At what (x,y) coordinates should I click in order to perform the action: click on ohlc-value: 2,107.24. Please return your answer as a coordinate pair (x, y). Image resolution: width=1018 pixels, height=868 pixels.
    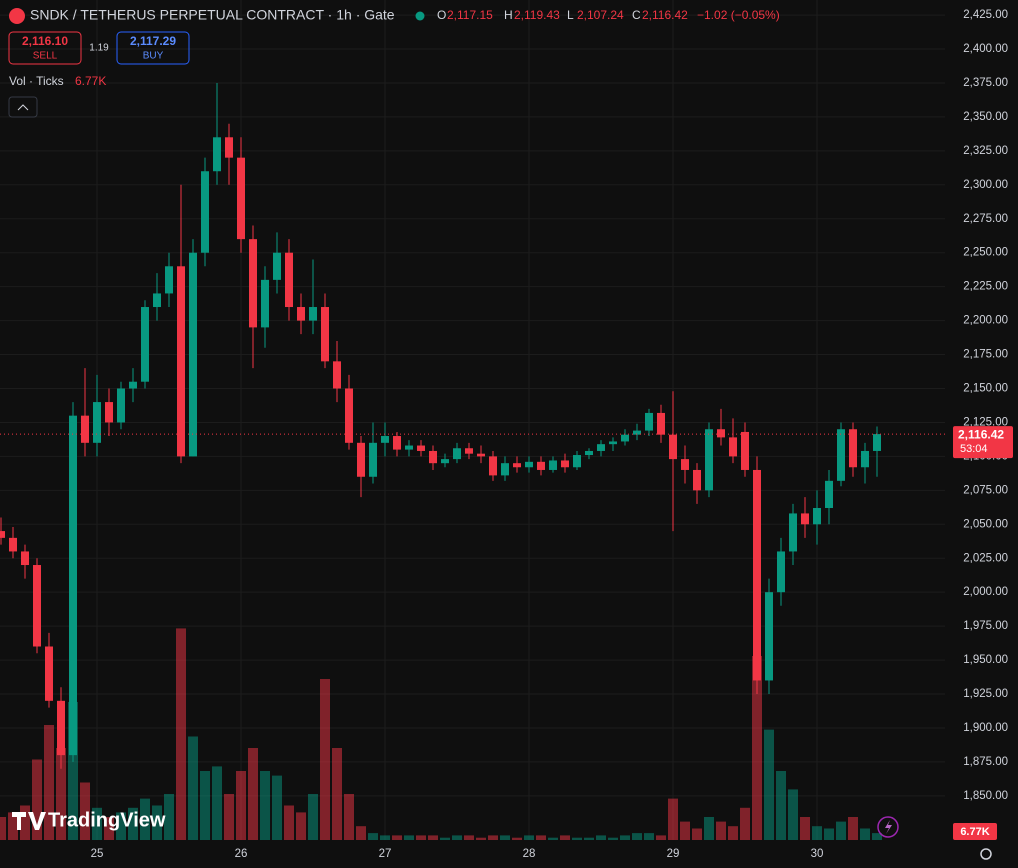
    Looking at the image, I should click on (600, 15).